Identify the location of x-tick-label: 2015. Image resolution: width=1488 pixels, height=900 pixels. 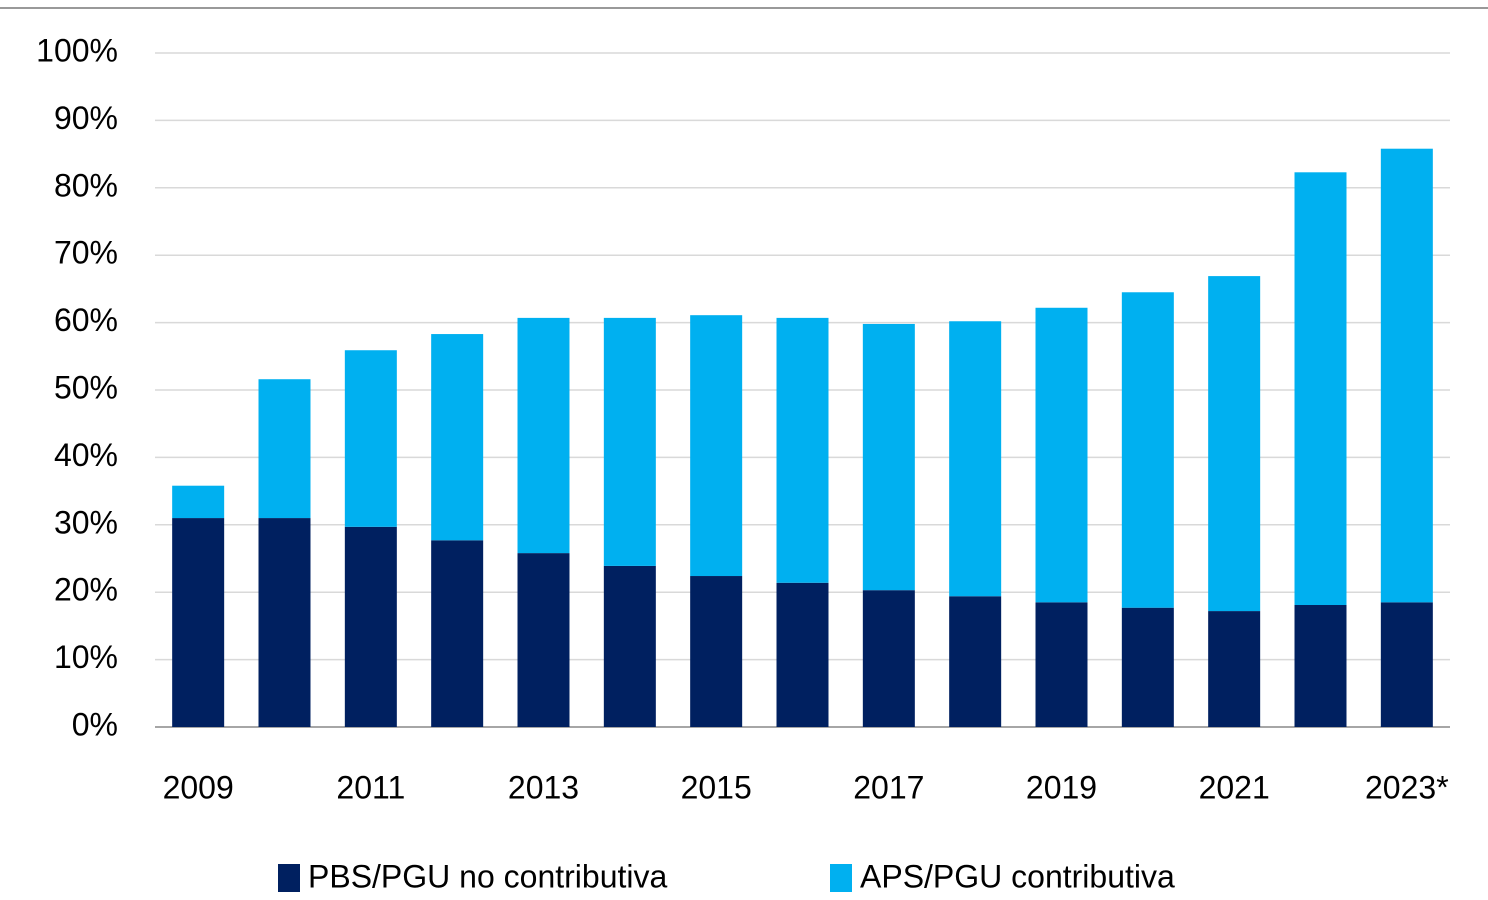
(716, 787).